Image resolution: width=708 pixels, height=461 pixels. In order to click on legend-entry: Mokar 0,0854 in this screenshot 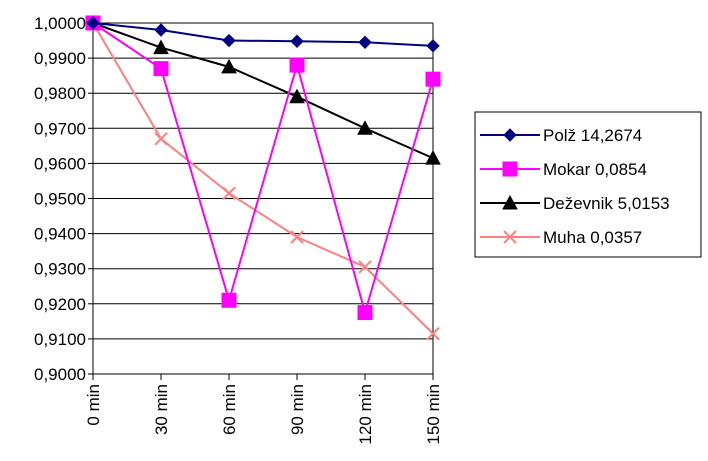, I will do `click(563, 169)`.